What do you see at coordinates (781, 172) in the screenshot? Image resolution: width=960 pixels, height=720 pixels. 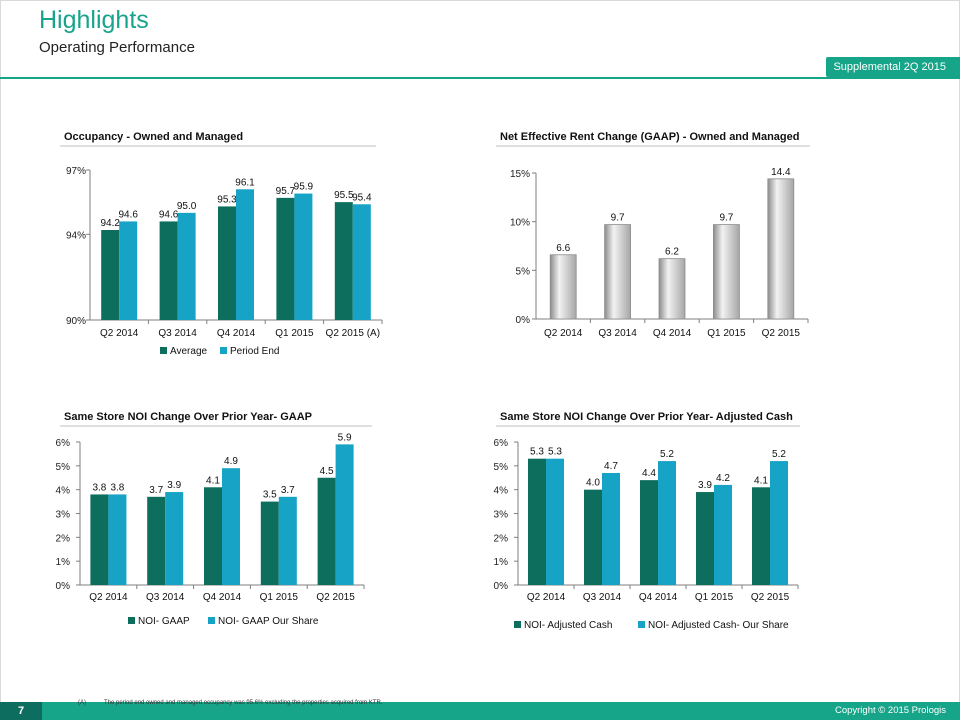 I see `data-label: 14.4` at bounding box center [781, 172].